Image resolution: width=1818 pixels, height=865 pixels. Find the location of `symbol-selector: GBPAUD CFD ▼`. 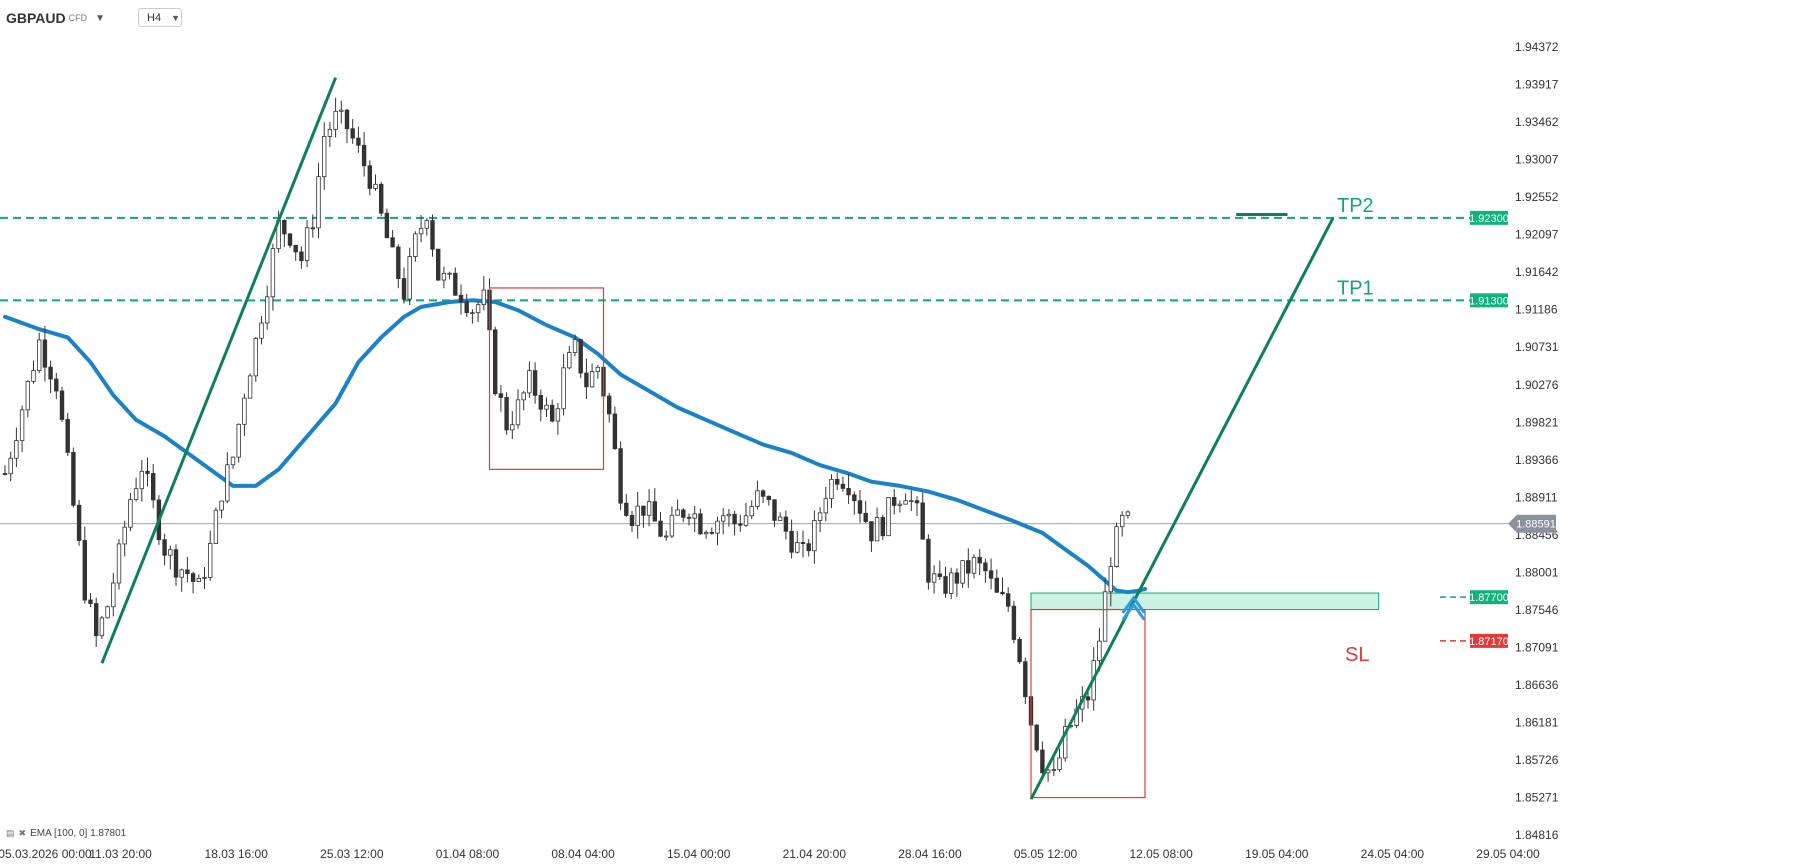

symbol-selector: GBPAUD CFD ▼ is located at coordinates (55, 18).